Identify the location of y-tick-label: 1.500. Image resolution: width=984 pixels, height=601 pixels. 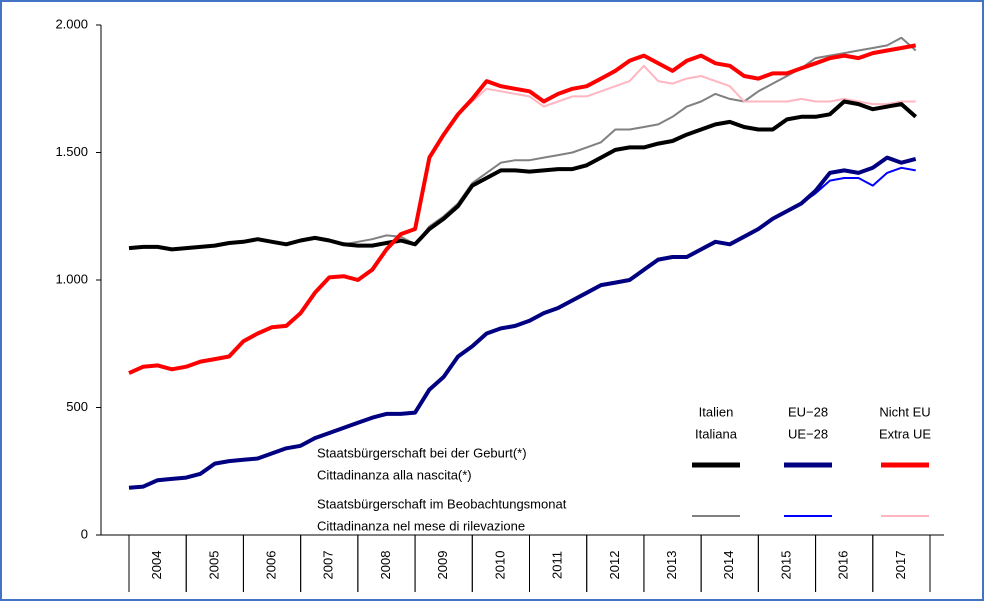
(71, 151).